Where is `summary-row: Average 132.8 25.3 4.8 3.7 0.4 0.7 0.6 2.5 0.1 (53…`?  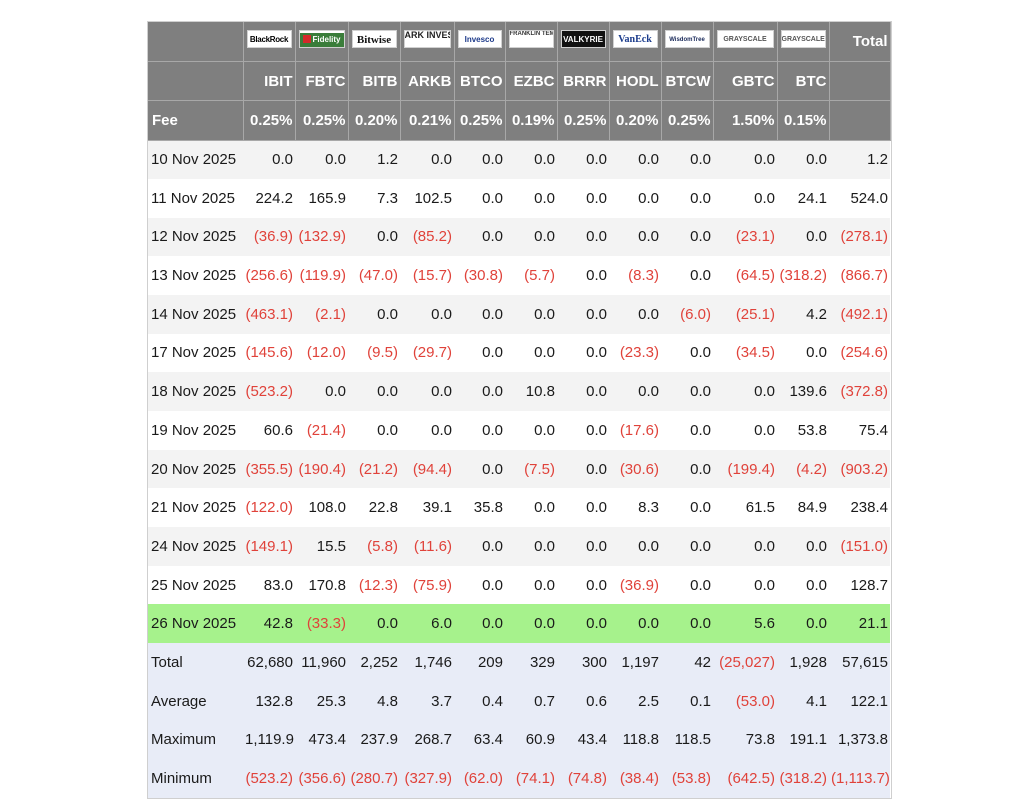 summary-row: Average 132.8 25.3 4.8 3.7 0.4 0.7 0.6 2.5 0.1 (53… is located at coordinates (519, 701).